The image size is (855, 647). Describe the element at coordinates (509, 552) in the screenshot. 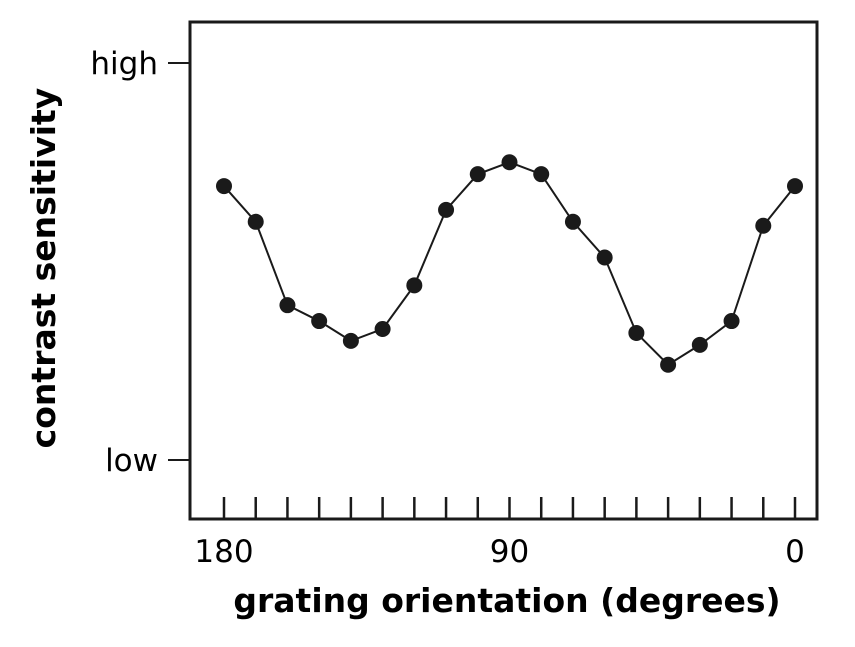

I see `x-tick-label: 90` at that location.